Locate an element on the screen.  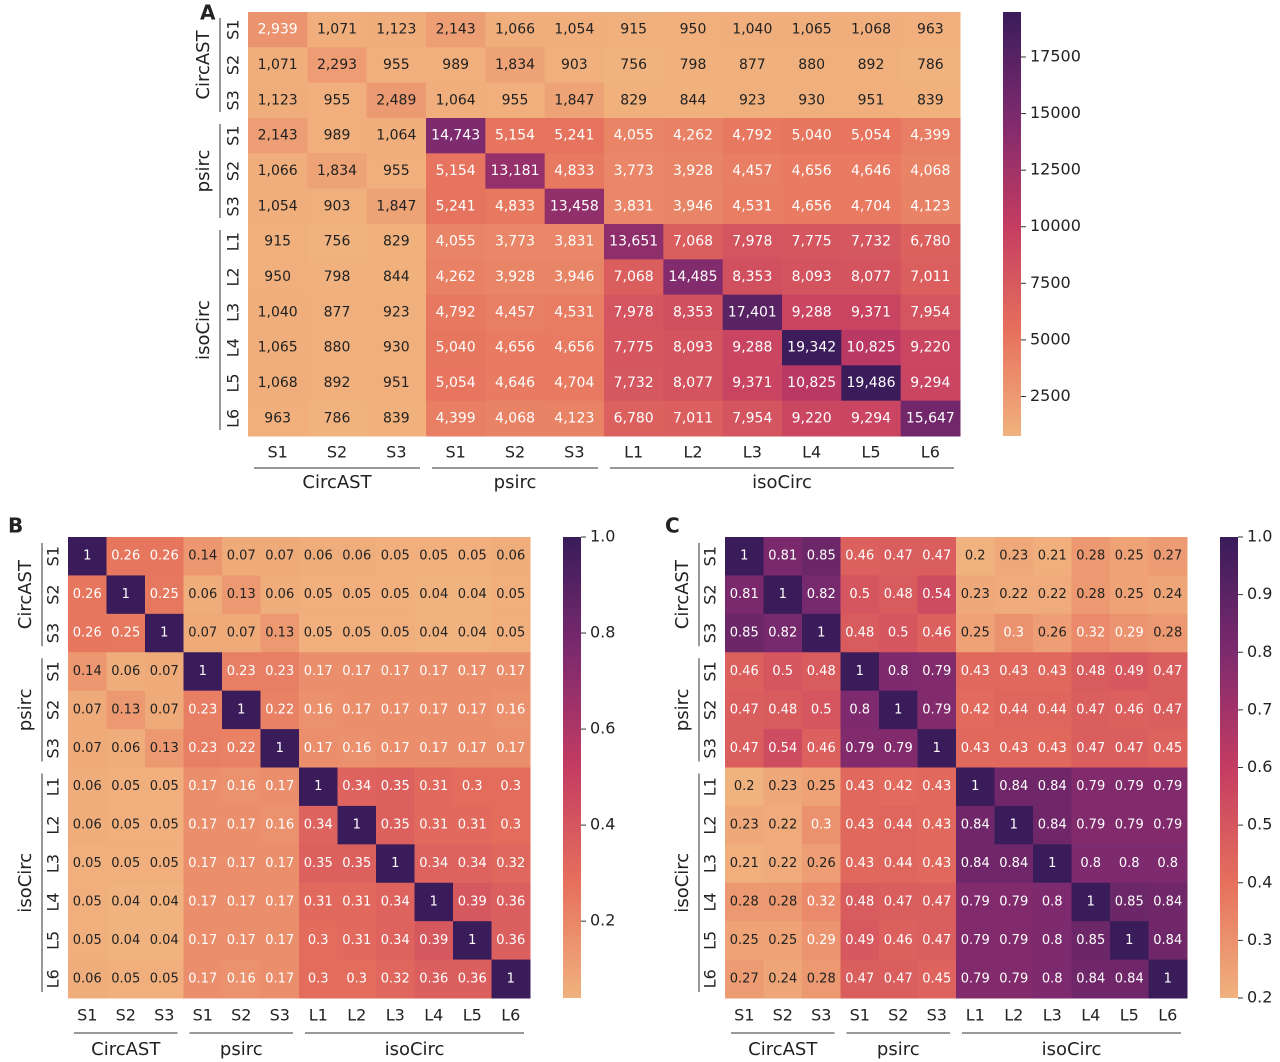
y-tick-label: L4 is located at coordinates (710, 901).